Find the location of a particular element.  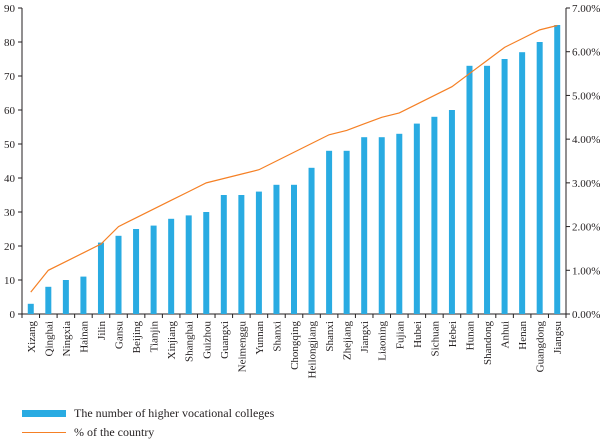

left-tick-label: 20 is located at coordinates (10, 247).